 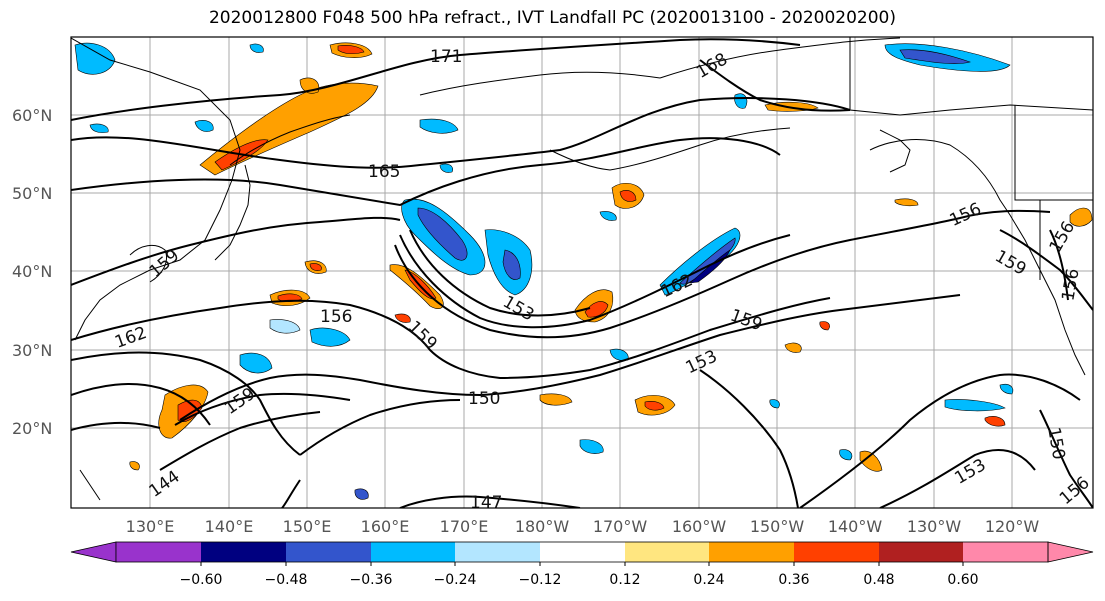 What do you see at coordinates (201, 580) in the screenshot?
I see `colorbar-tick-label: −0.60` at bounding box center [201, 580].